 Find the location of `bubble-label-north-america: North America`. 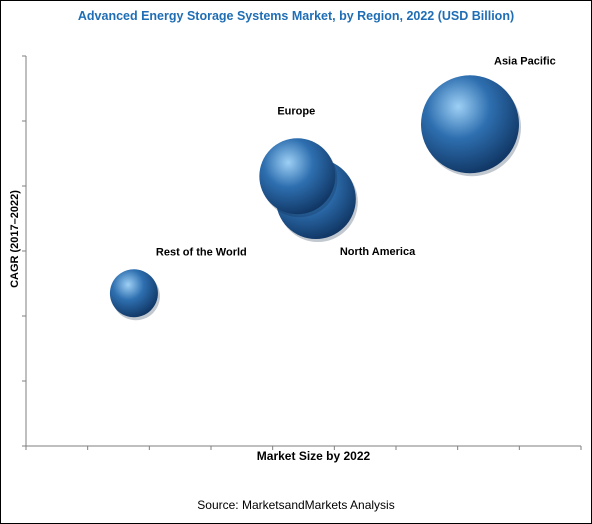

bubble-label-north-america: North America is located at coordinates (378, 252).